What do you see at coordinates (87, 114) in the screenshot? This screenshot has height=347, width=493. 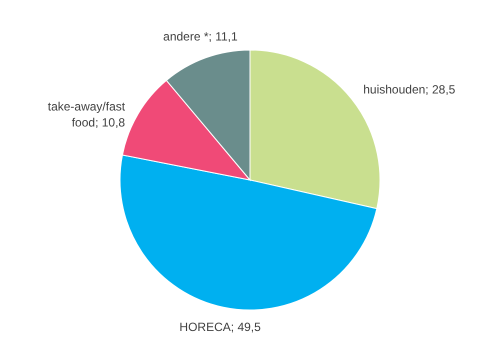 I see `slice-label: take-away/fast food; 10,8` at bounding box center [87, 114].